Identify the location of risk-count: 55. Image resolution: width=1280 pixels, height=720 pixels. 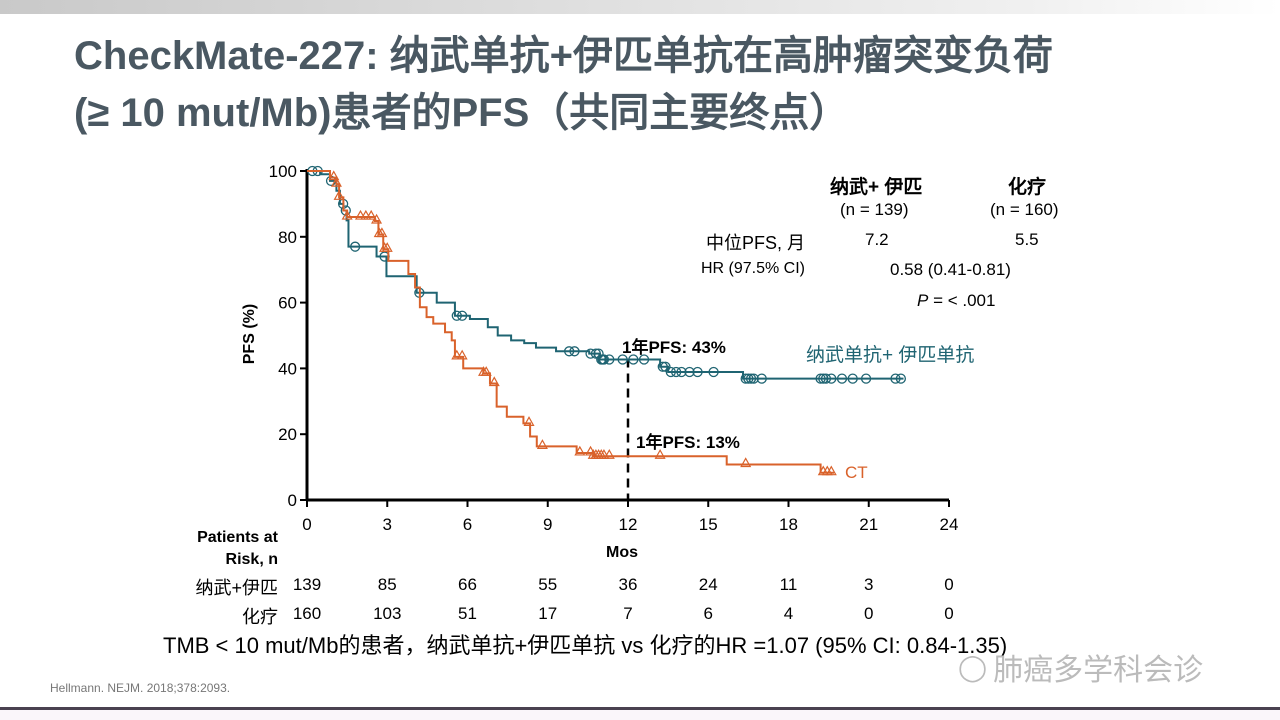
(548, 584).